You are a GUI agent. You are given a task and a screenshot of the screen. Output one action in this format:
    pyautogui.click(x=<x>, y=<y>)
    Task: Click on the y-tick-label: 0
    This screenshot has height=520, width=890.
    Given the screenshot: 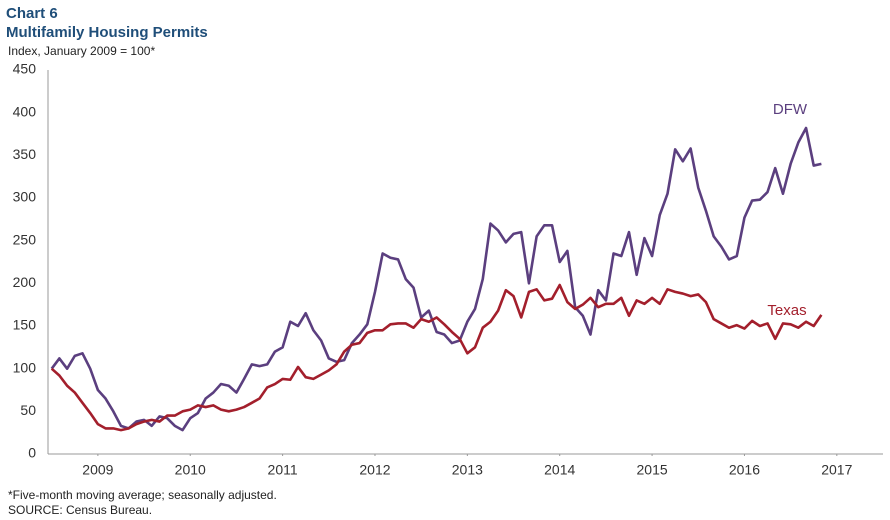 What is the action you would take?
    pyautogui.click(x=32, y=453)
    